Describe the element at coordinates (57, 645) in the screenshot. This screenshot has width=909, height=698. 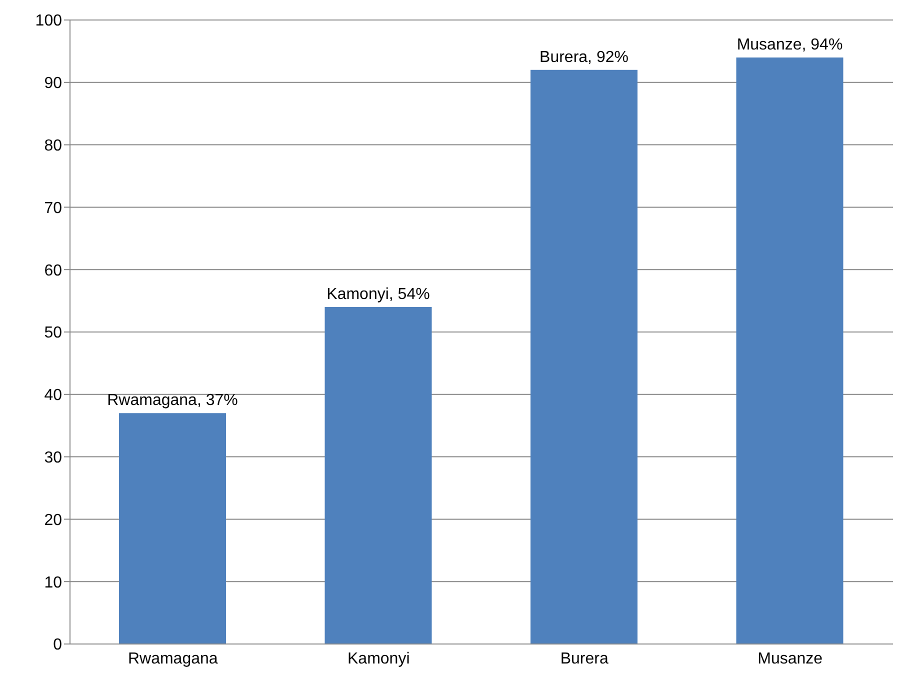
I see `y-tick-label: 0` at that location.